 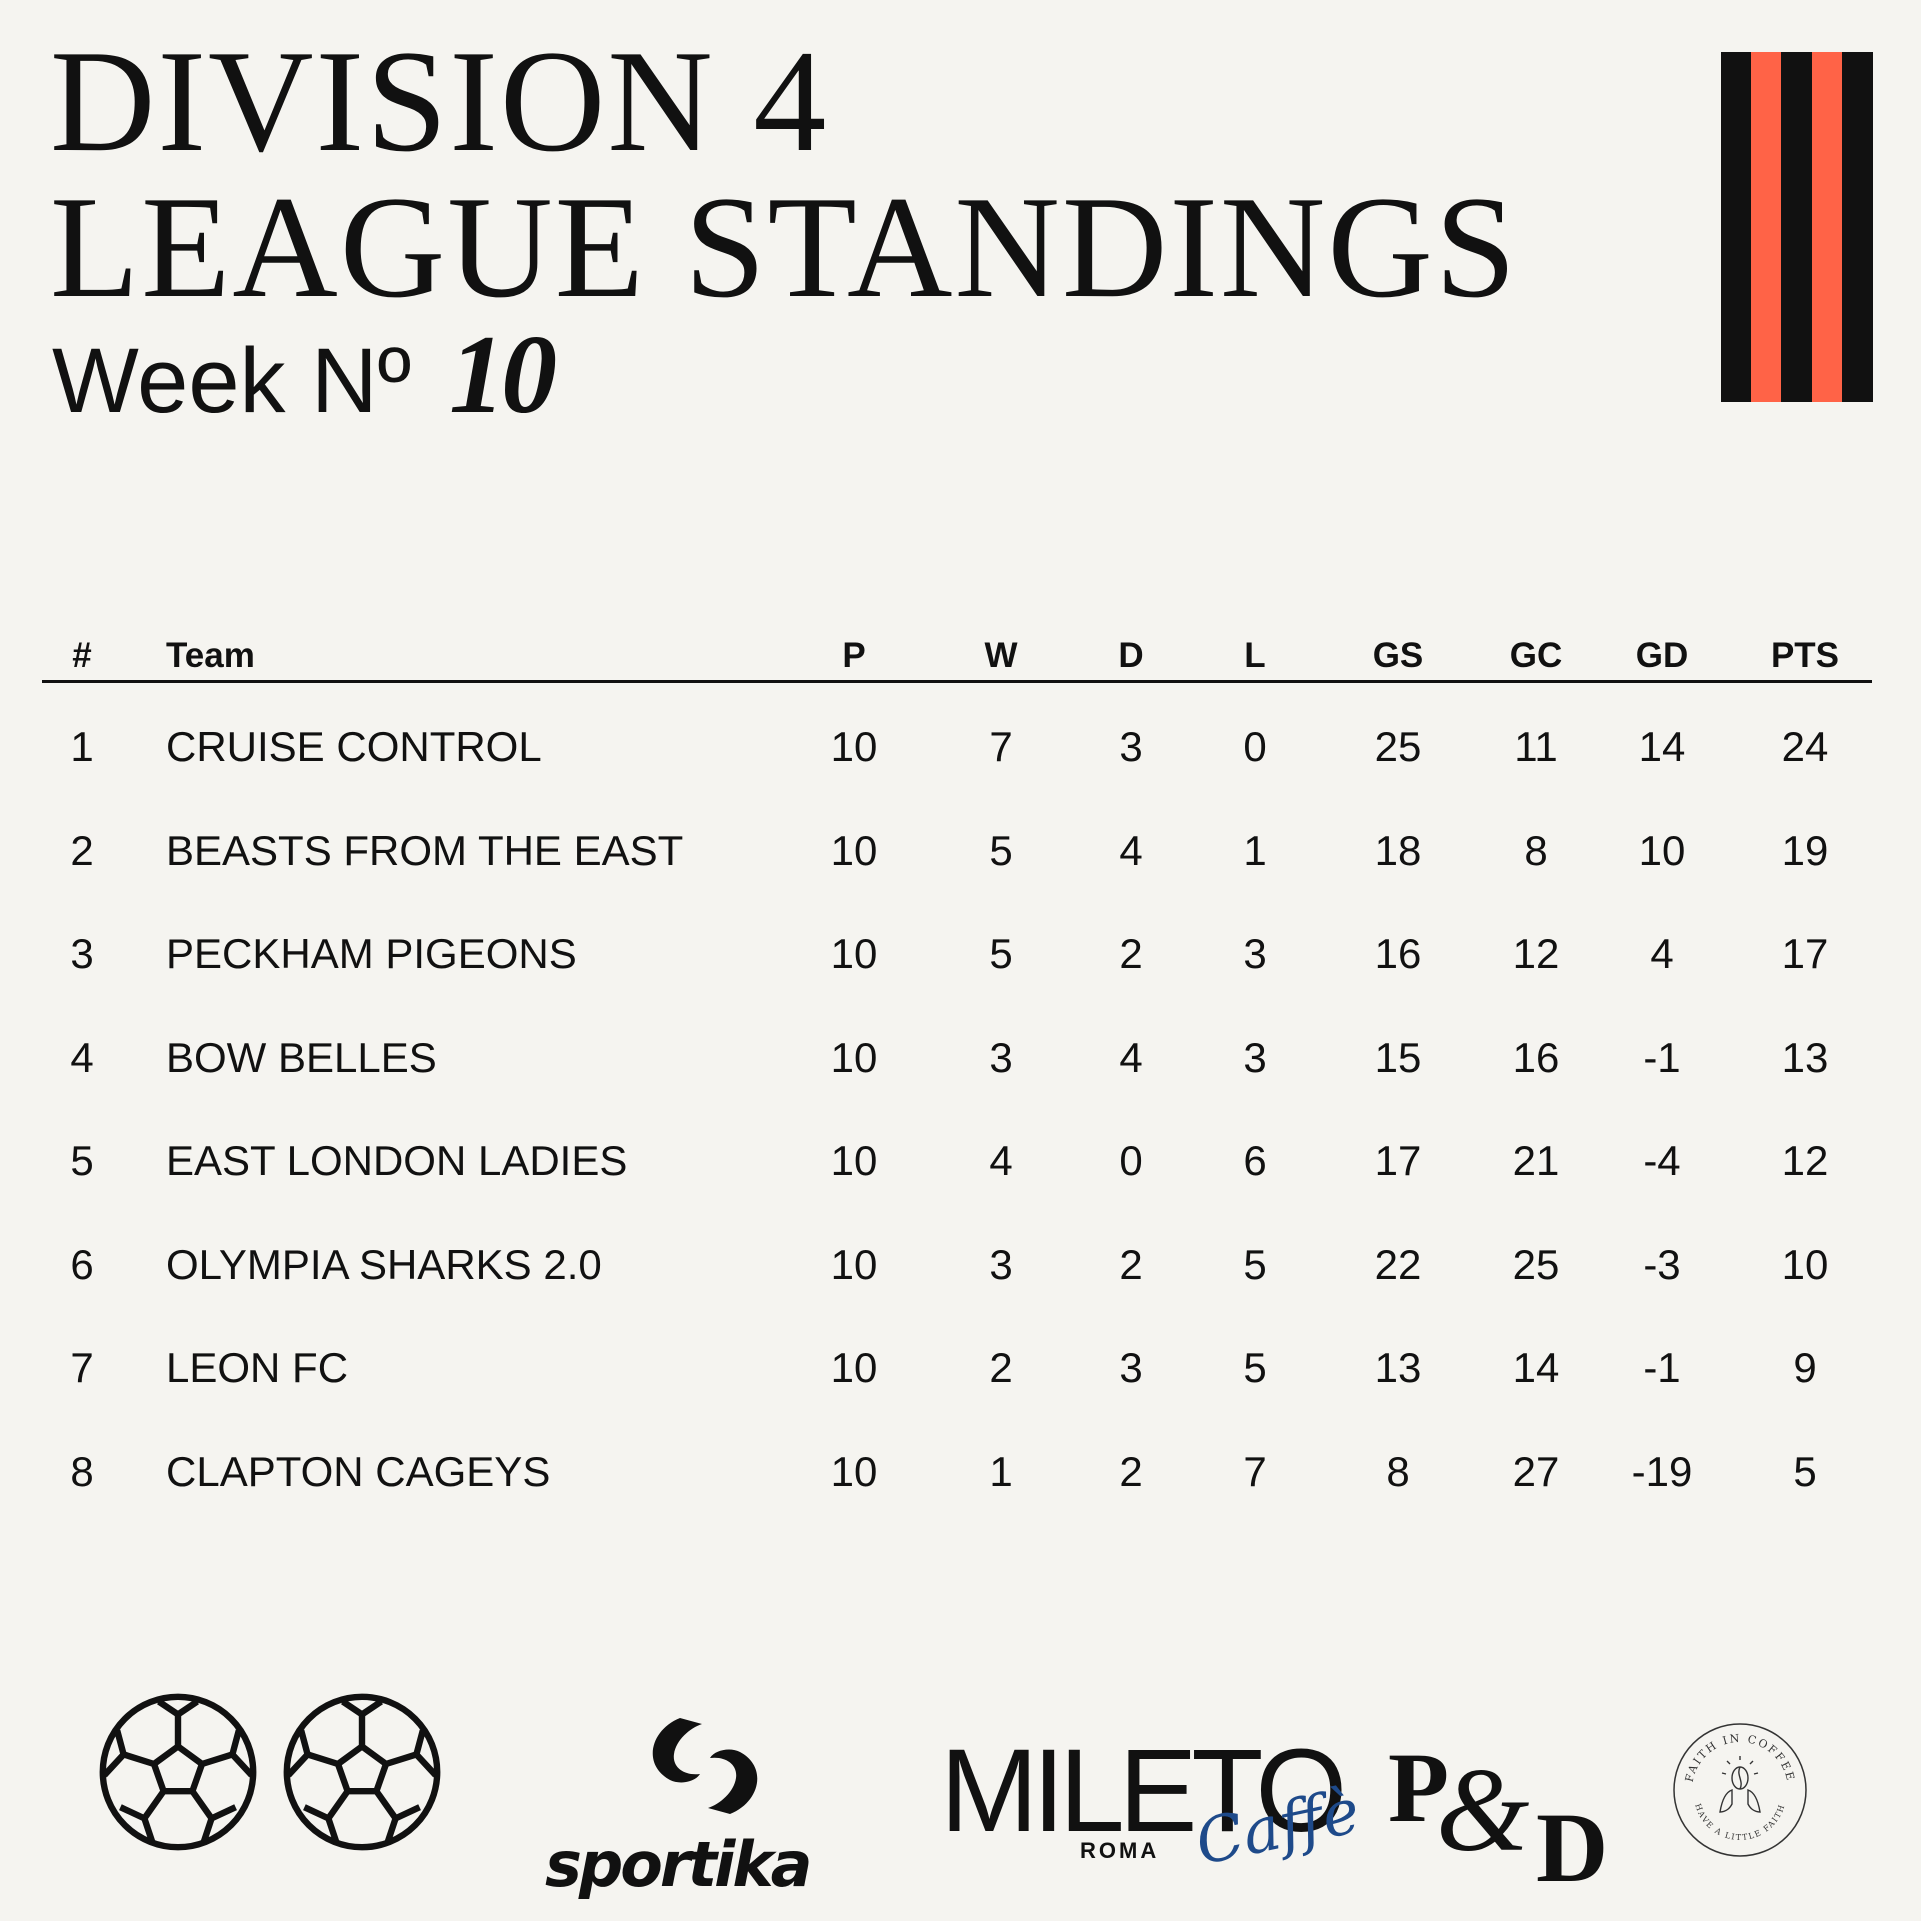 What do you see at coordinates (957, 1054) in the screenshot?
I see `table-row: 4 BOW BELLES 10 3 4 3 15 16 -1 13` at bounding box center [957, 1054].